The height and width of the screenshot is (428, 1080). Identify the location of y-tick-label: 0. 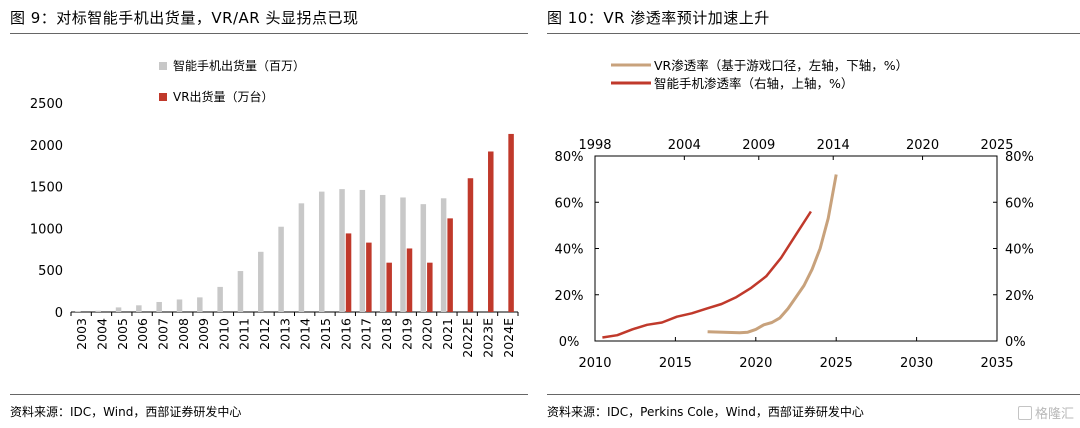
(59, 313).